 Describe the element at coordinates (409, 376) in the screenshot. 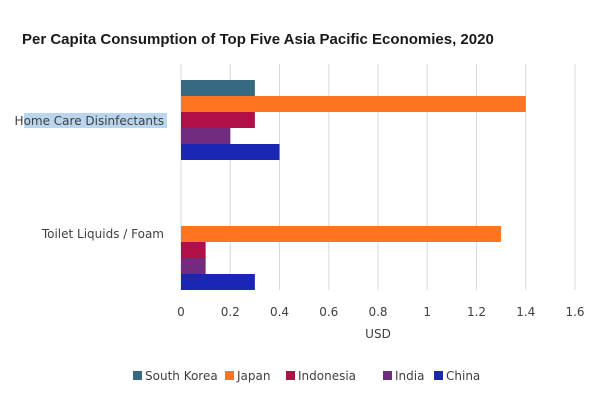

I see `legend-label: India` at that location.